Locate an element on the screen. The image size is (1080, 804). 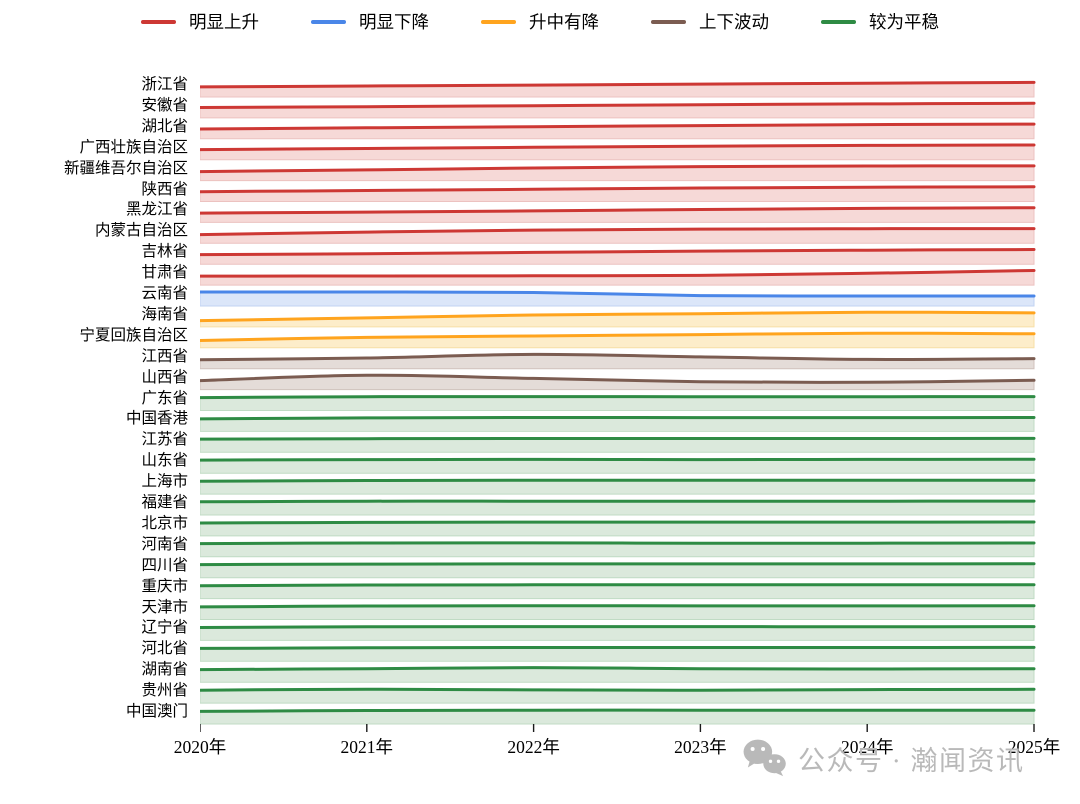
y-label: 海南省 is located at coordinates (164, 314).